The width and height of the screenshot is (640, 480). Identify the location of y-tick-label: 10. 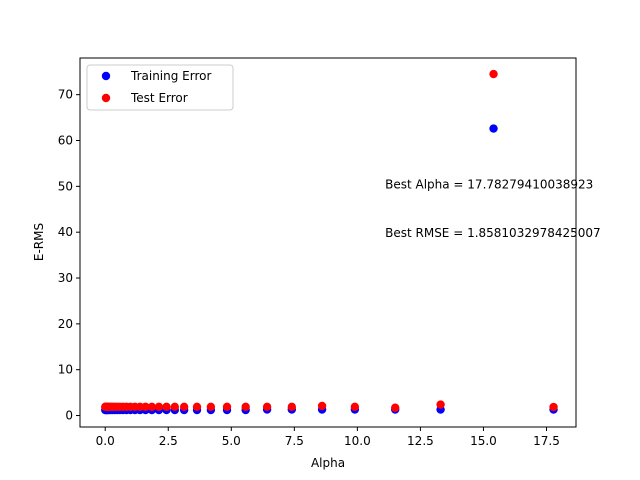
(65, 370).